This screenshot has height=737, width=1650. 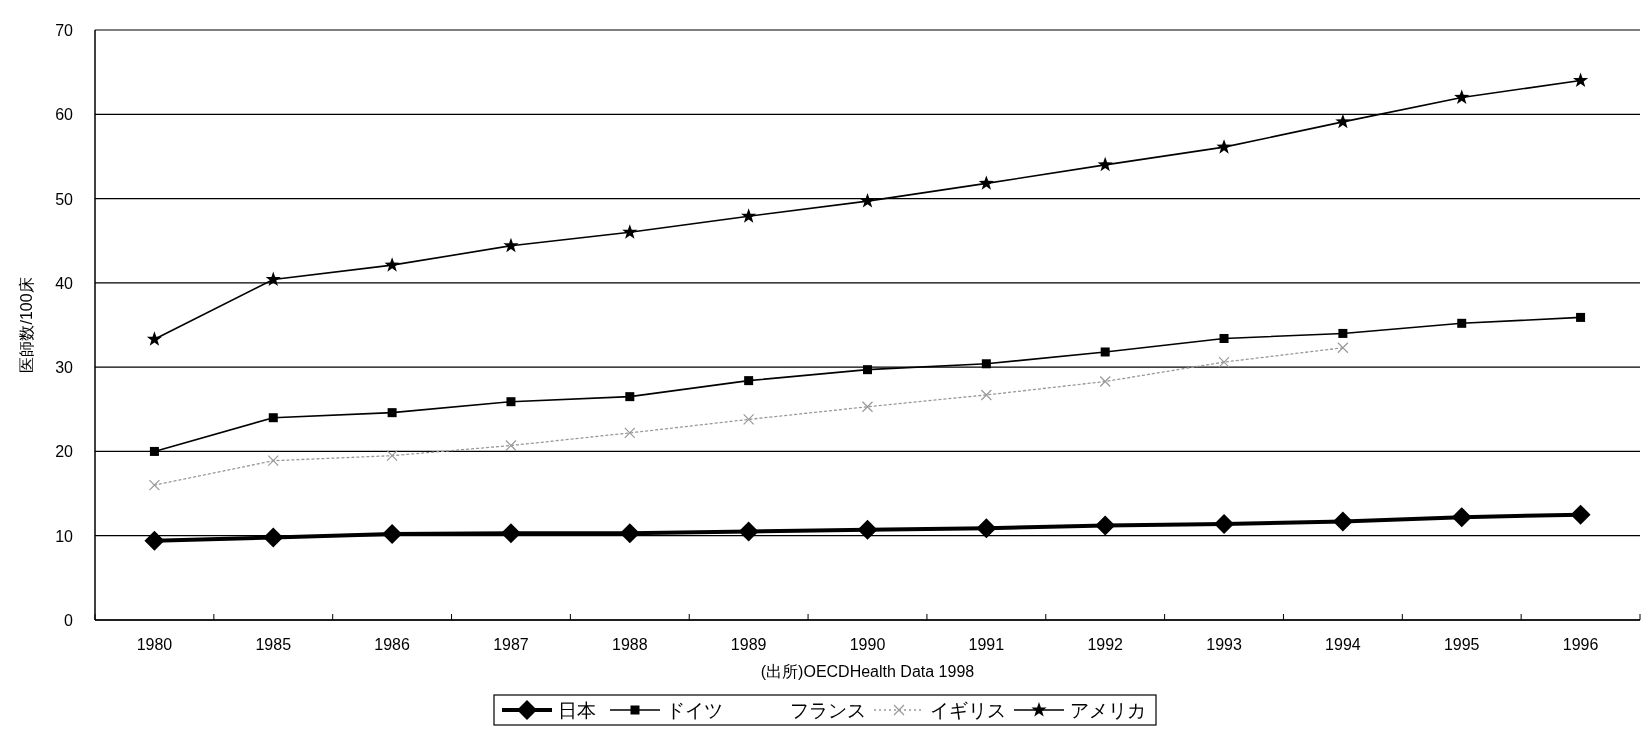 I want to click on text: (出所)OECDHealth Data 1998, so click(x=867, y=671).